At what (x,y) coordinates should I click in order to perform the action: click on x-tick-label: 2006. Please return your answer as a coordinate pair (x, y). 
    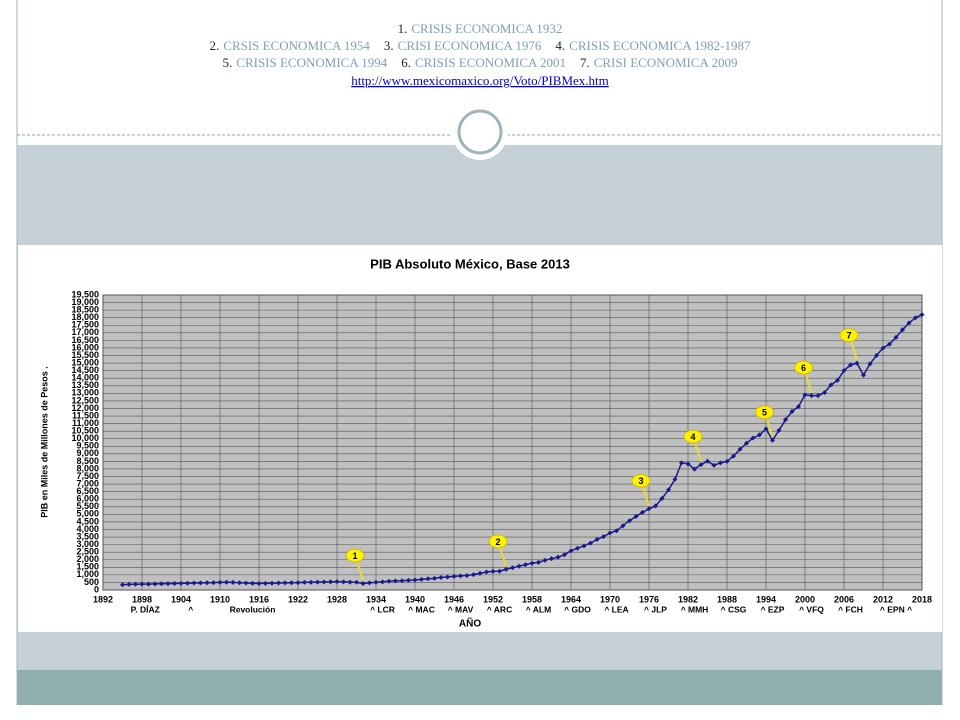
    Looking at the image, I should click on (844, 599).